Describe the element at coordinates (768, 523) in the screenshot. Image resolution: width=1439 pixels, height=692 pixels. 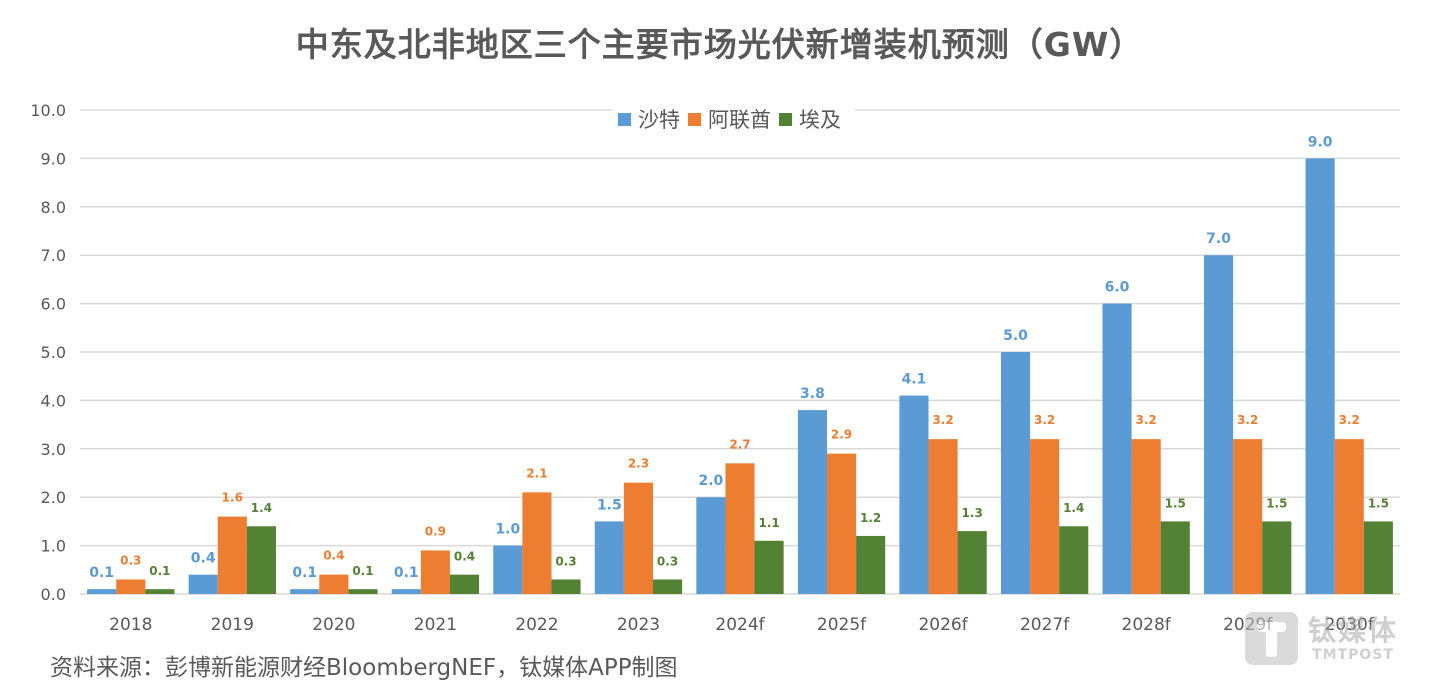
I see `data-label: 1.1` at that location.